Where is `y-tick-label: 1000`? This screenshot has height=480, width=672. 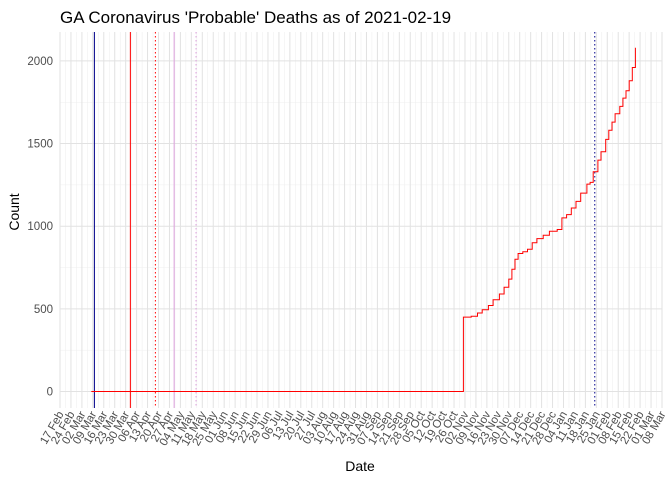 y-tick-label: 1000 is located at coordinates (40, 227).